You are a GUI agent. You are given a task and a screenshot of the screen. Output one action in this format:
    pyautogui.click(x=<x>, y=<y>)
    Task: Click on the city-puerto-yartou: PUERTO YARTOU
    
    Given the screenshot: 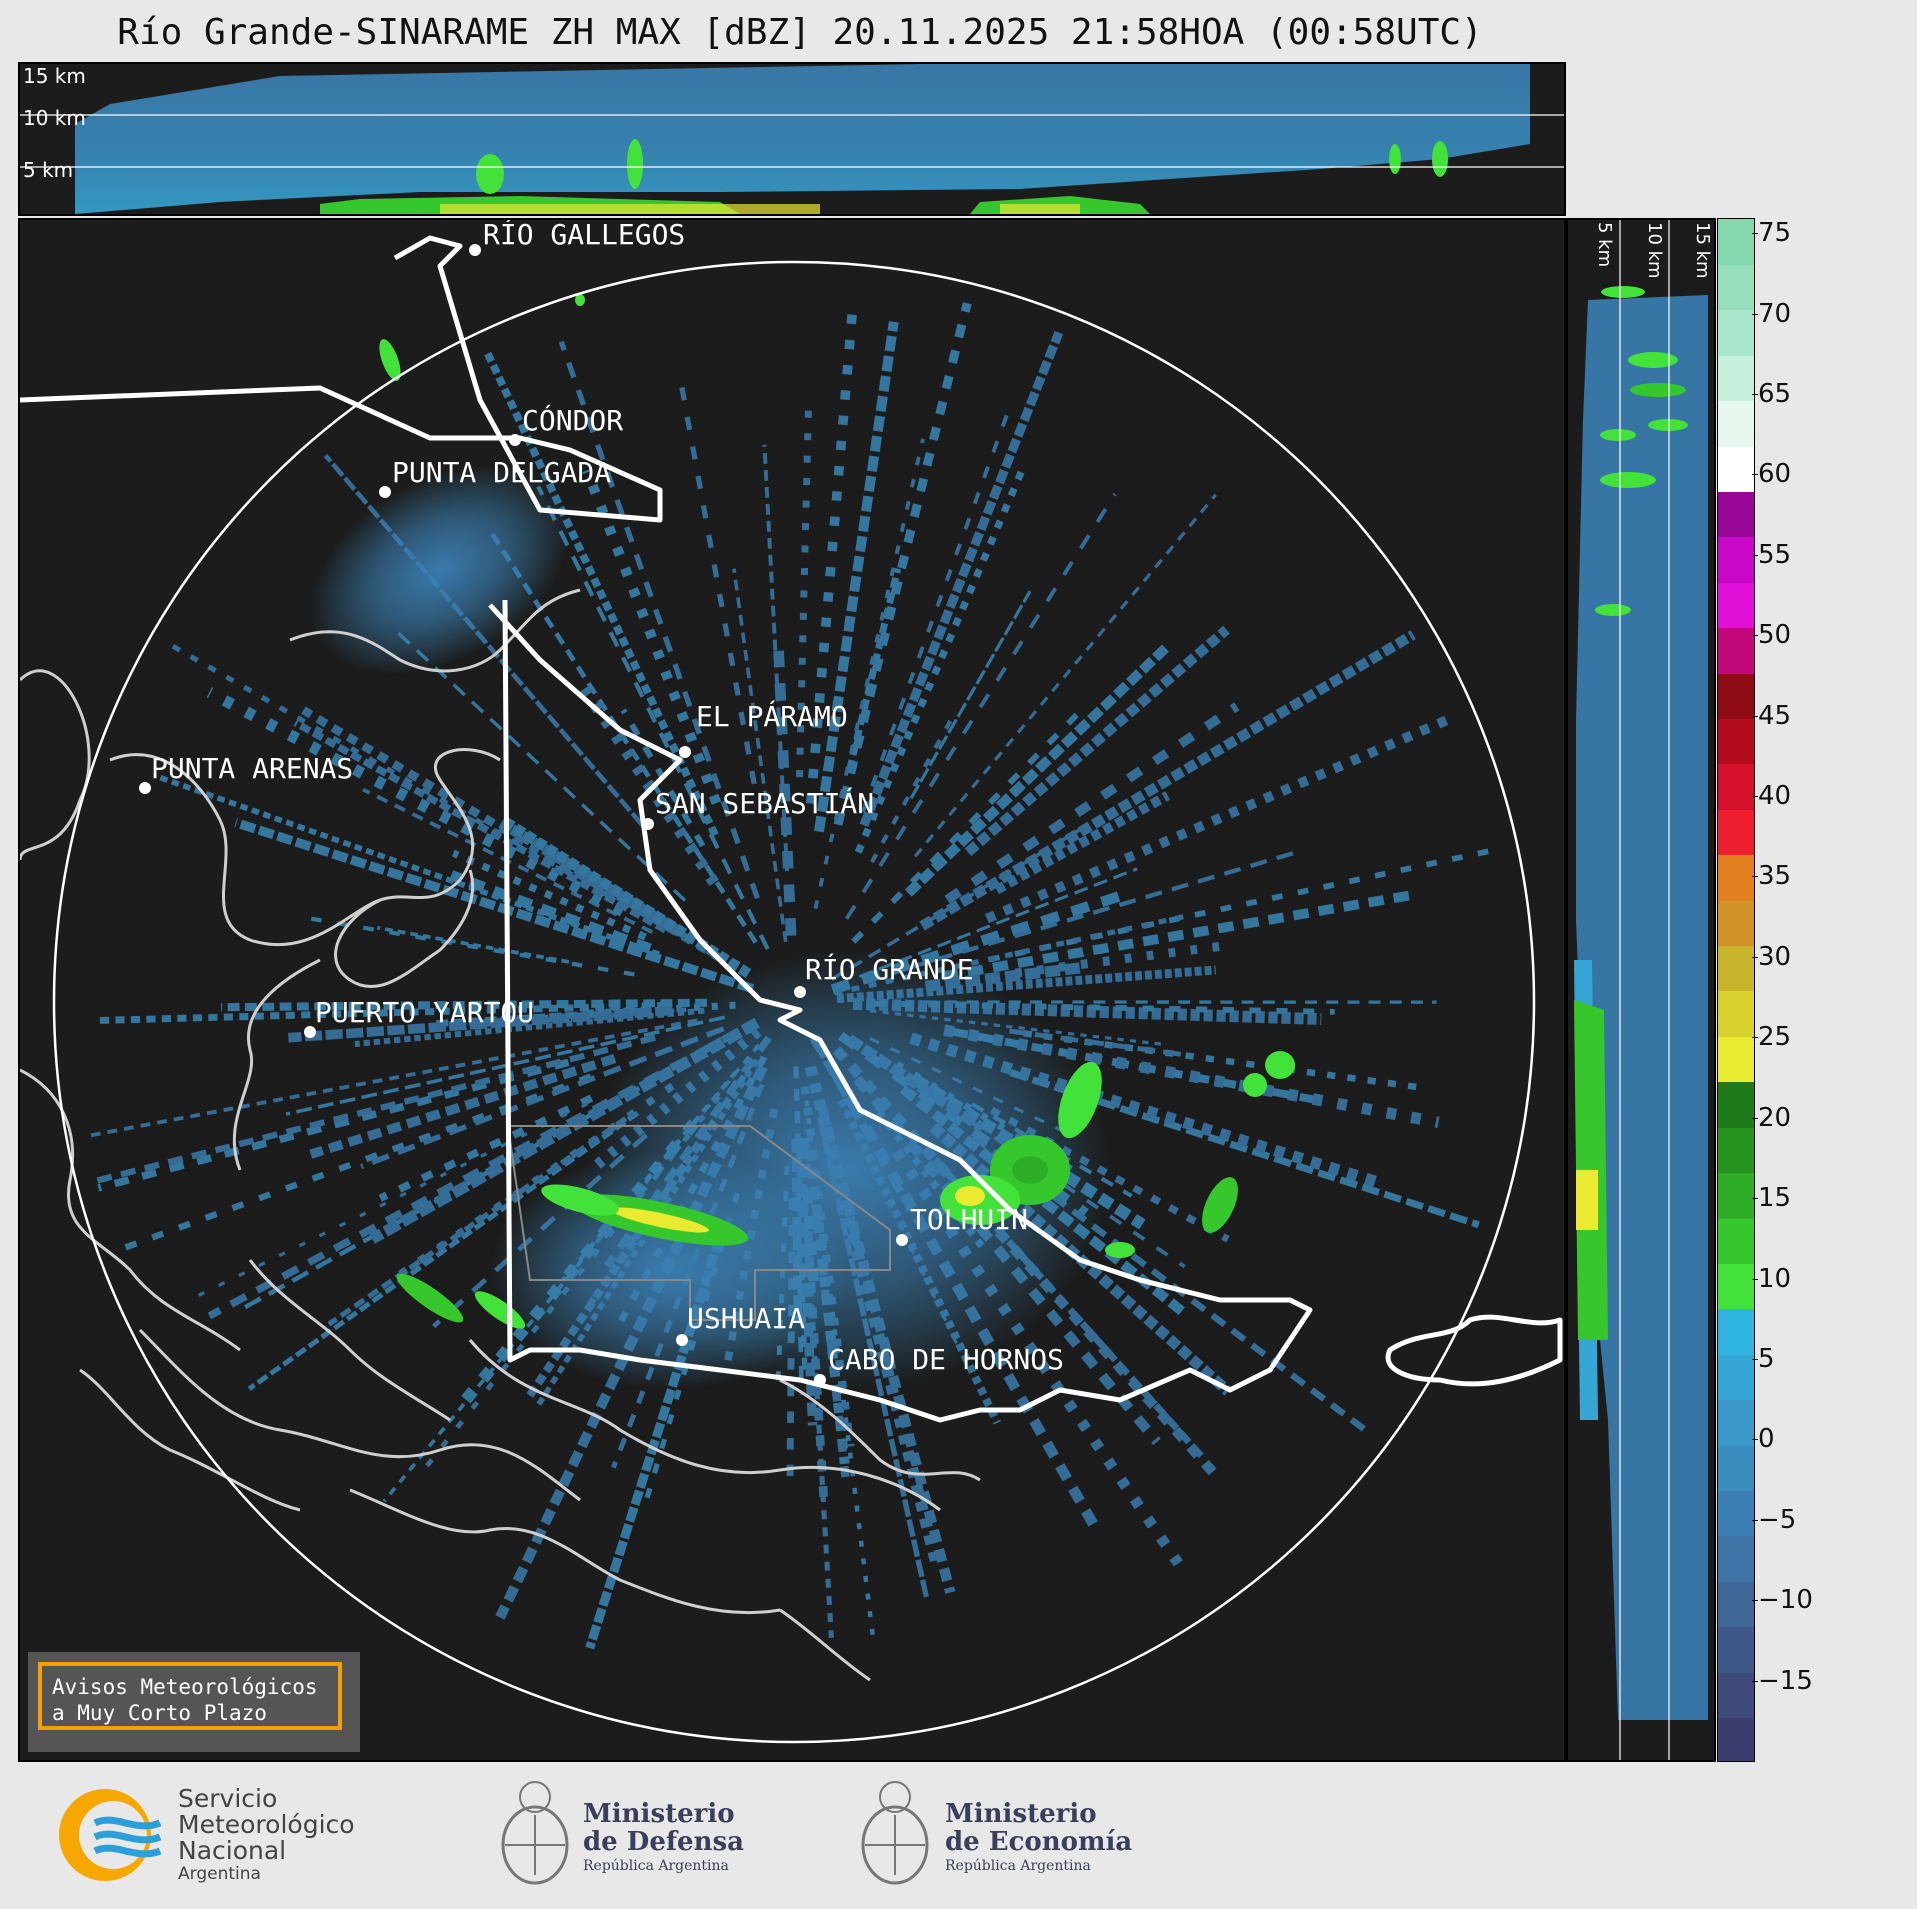 What is the action you would take?
    pyautogui.click(x=425, y=1012)
    